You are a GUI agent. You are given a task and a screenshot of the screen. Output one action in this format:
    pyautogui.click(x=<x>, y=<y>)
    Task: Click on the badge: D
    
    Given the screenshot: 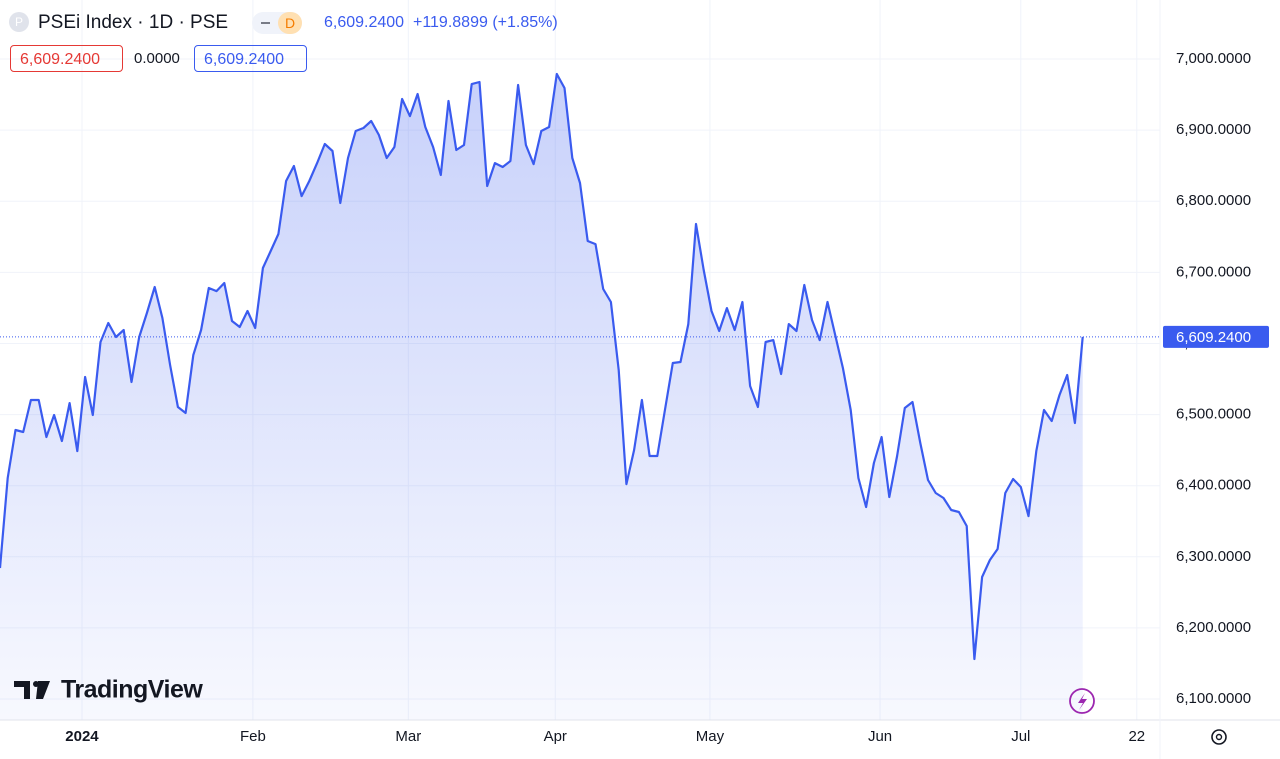 What is the action you would take?
    pyautogui.click(x=277, y=23)
    